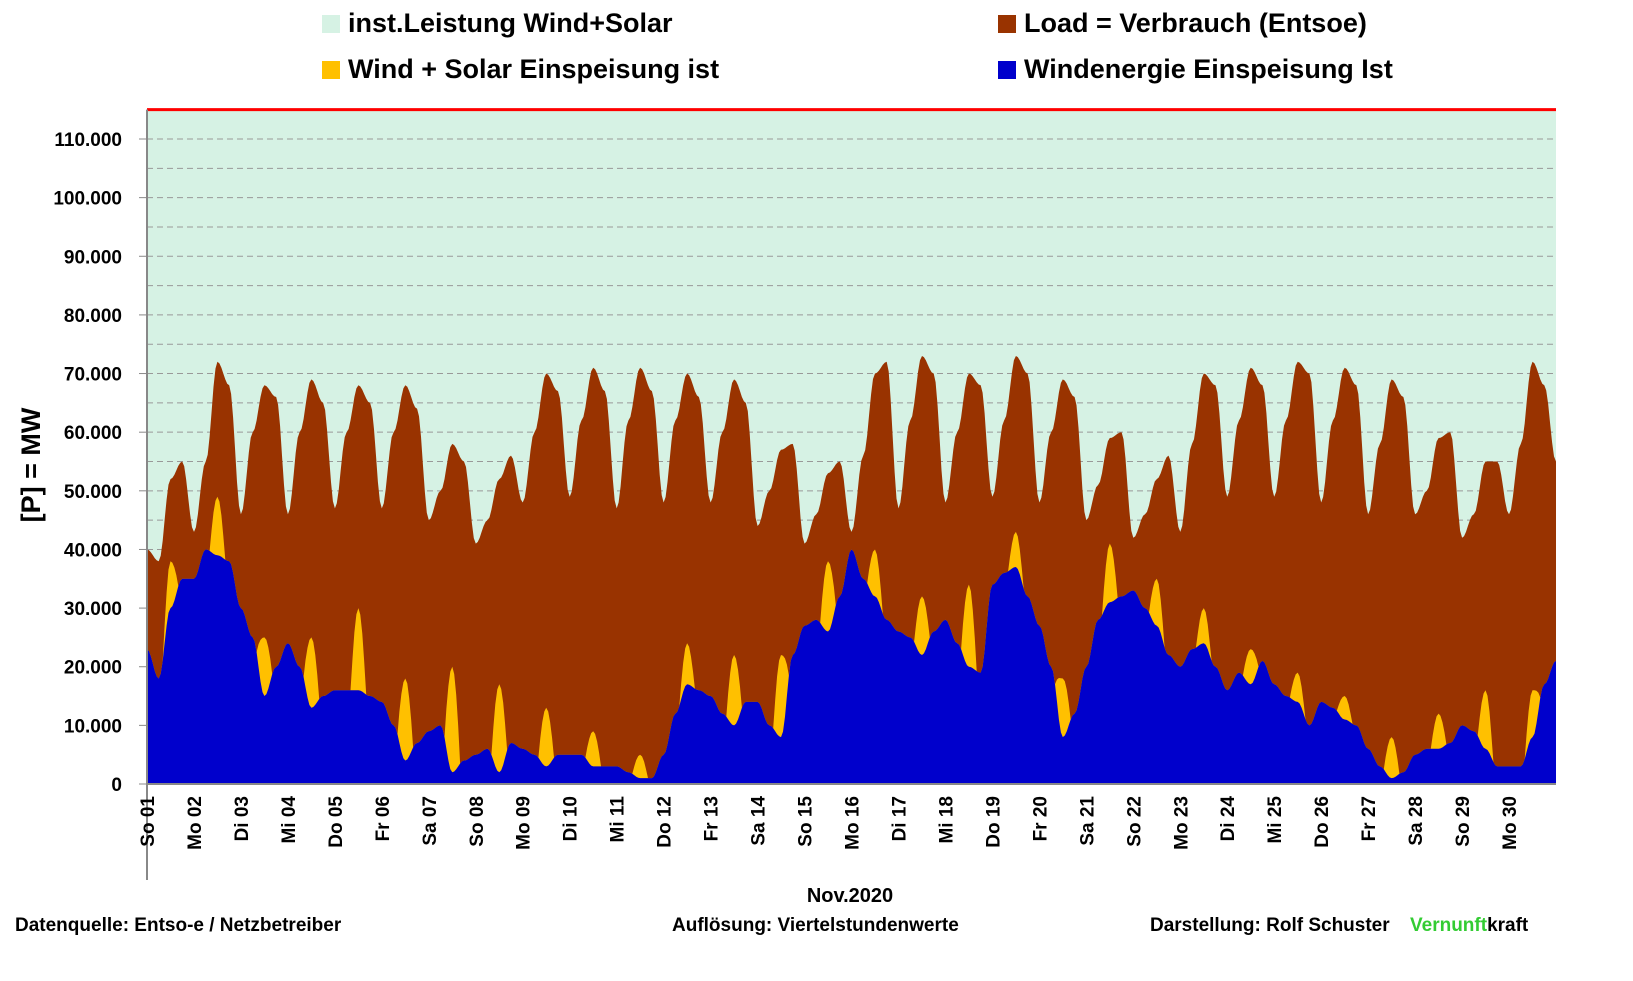  What do you see at coordinates (899, 818) in the screenshot?
I see `x-tick-label: Di 17` at bounding box center [899, 818].